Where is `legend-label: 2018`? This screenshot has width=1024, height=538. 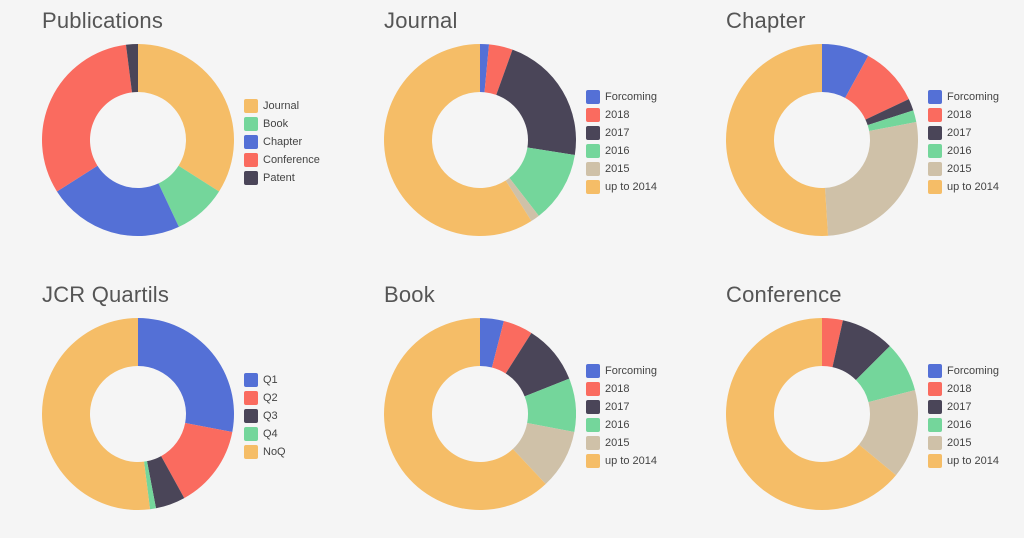
legend-label: 2018 is located at coordinates (959, 389).